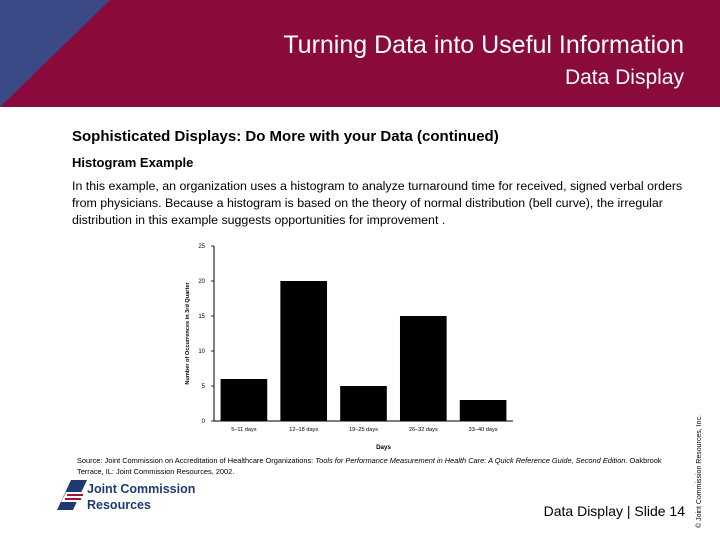 The image size is (720, 540). I want to click on y-tick-label: 15, so click(201, 317).